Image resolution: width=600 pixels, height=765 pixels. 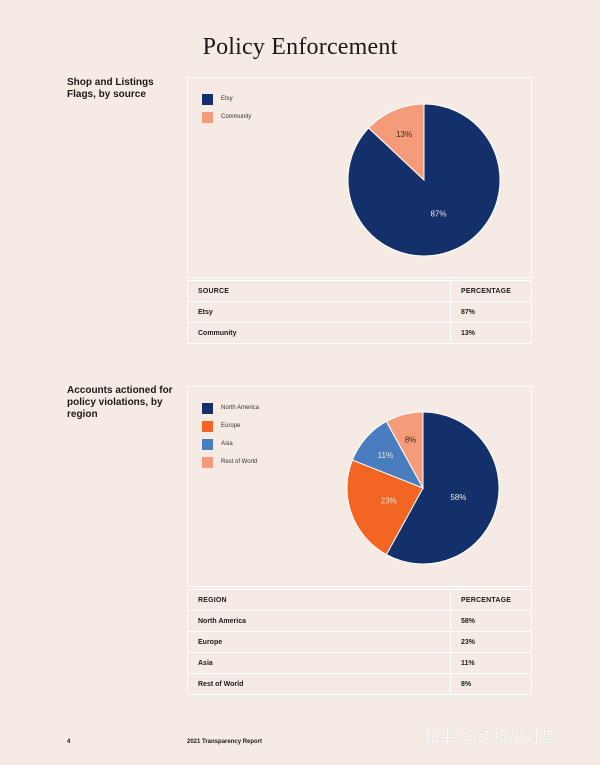 I want to click on legend-item-rest-of-world: Rest of World, so click(x=230, y=462).